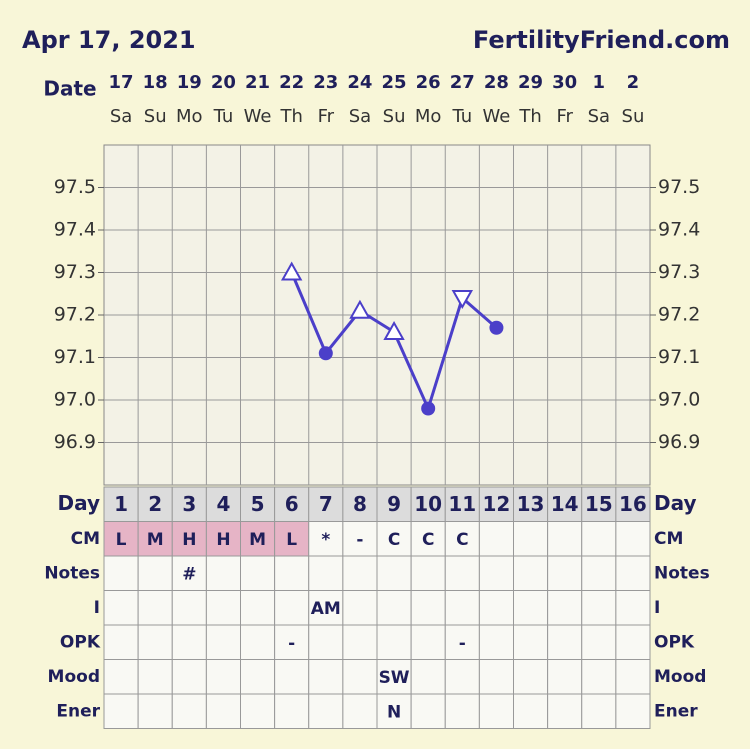 Image resolution: width=750 pixels, height=749 pixels. I want to click on date-label: 23, so click(325, 82).